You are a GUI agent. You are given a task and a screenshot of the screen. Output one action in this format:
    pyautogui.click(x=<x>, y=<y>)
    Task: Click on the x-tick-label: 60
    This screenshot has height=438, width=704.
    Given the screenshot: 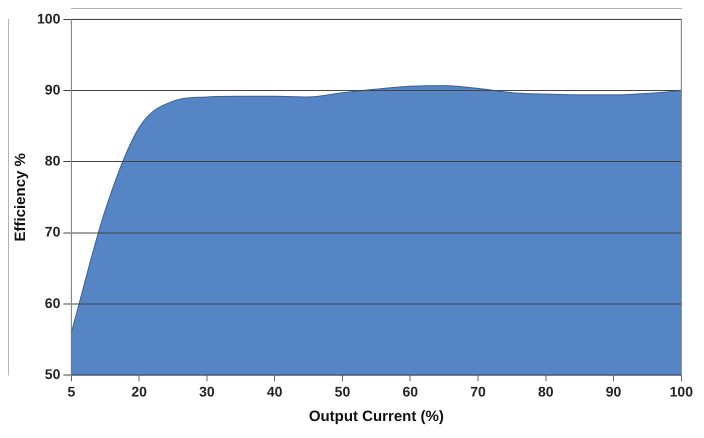 What is the action you would take?
    pyautogui.click(x=410, y=391)
    